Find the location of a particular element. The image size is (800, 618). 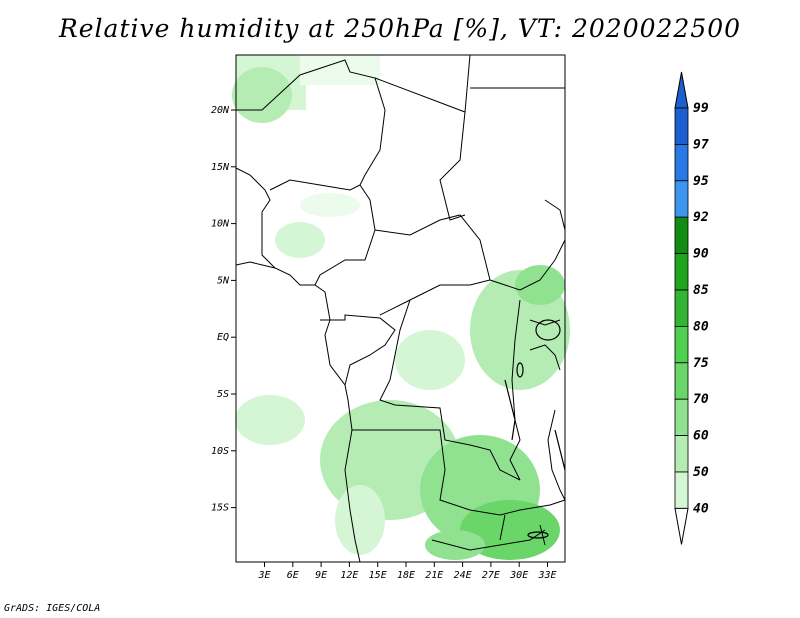

car-border is located at coordinates (432, 265).